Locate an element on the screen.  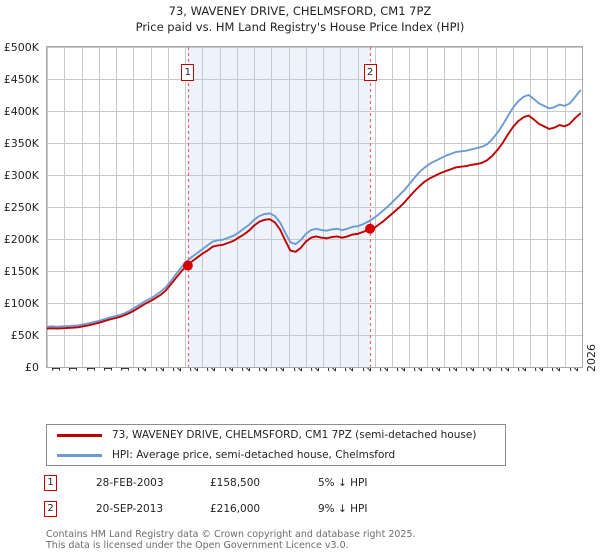
transaction-badge: 2 is located at coordinates (50, 509).